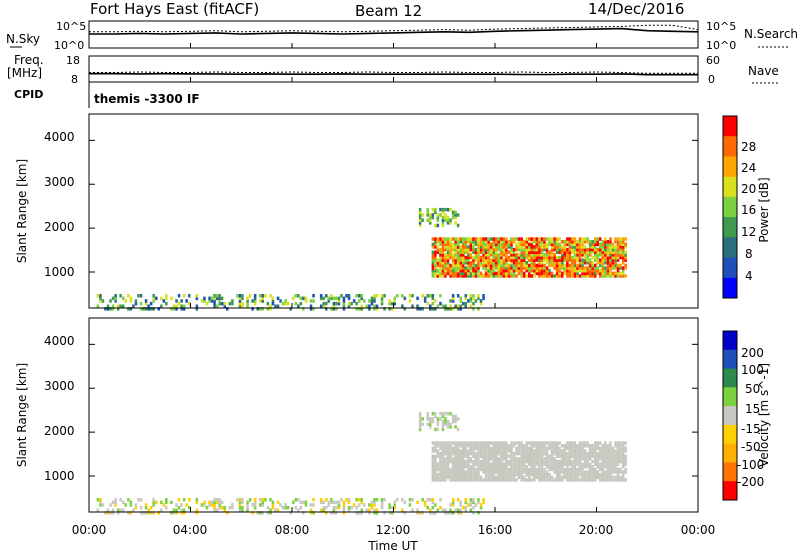 This screenshot has width=800, height=554. I want to click on nave-tick-bottom: 0, so click(711, 79).